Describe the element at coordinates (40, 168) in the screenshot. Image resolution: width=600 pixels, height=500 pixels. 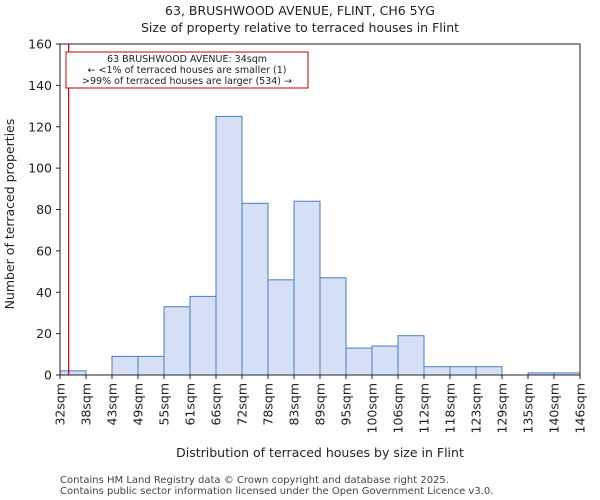
I see `y-tick-label: 100` at that location.